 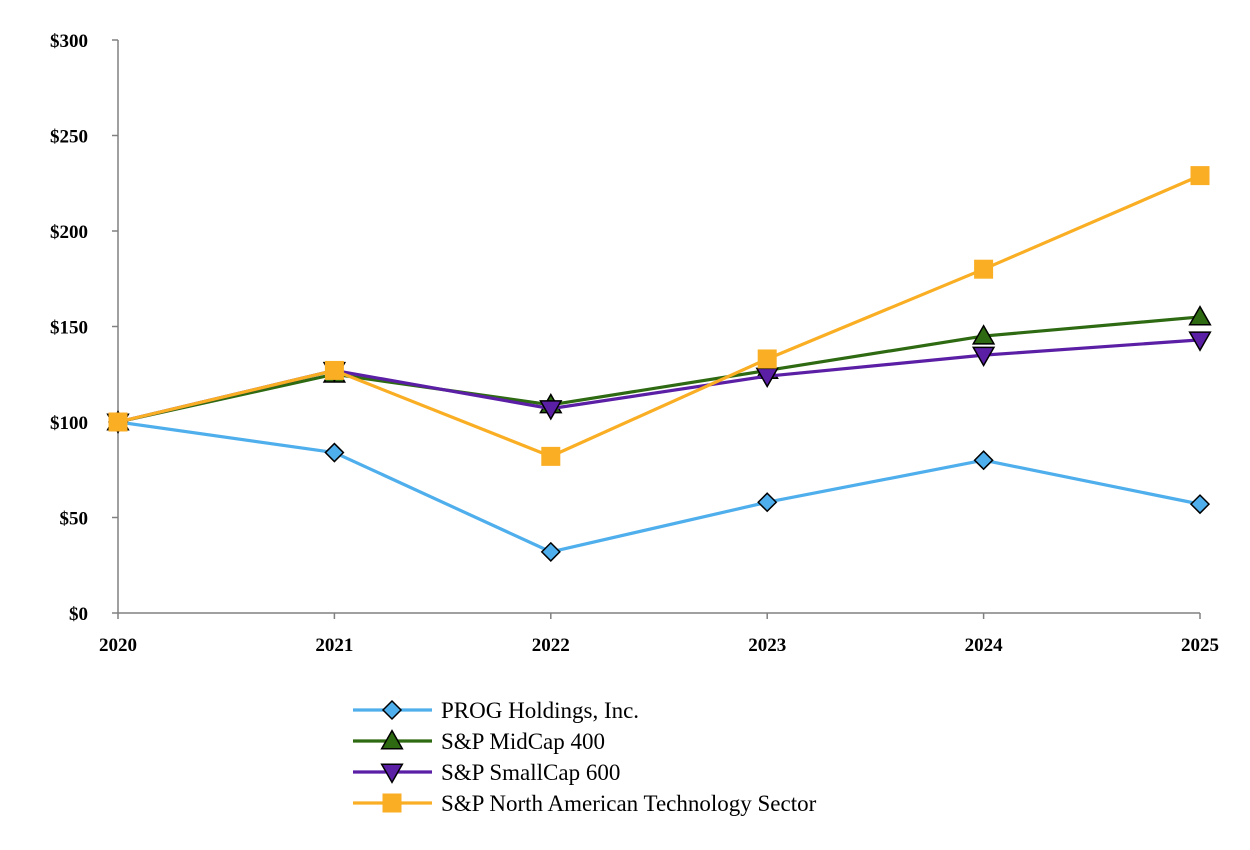 What do you see at coordinates (74, 519) in the screenshot?
I see `y-tick-label: $50` at bounding box center [74, 519].